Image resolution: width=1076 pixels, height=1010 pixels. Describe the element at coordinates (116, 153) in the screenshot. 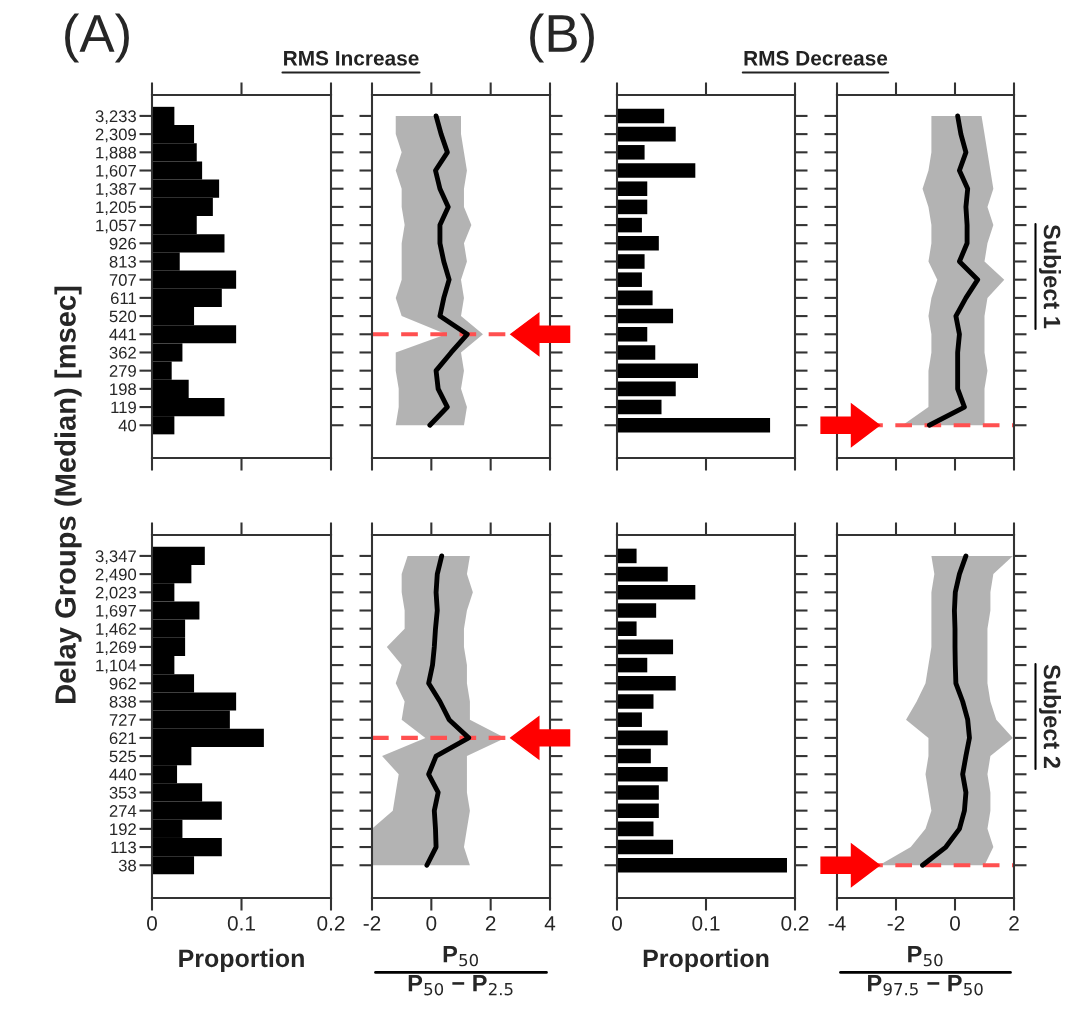

I see `y-tick-label: 1,888` at that location.